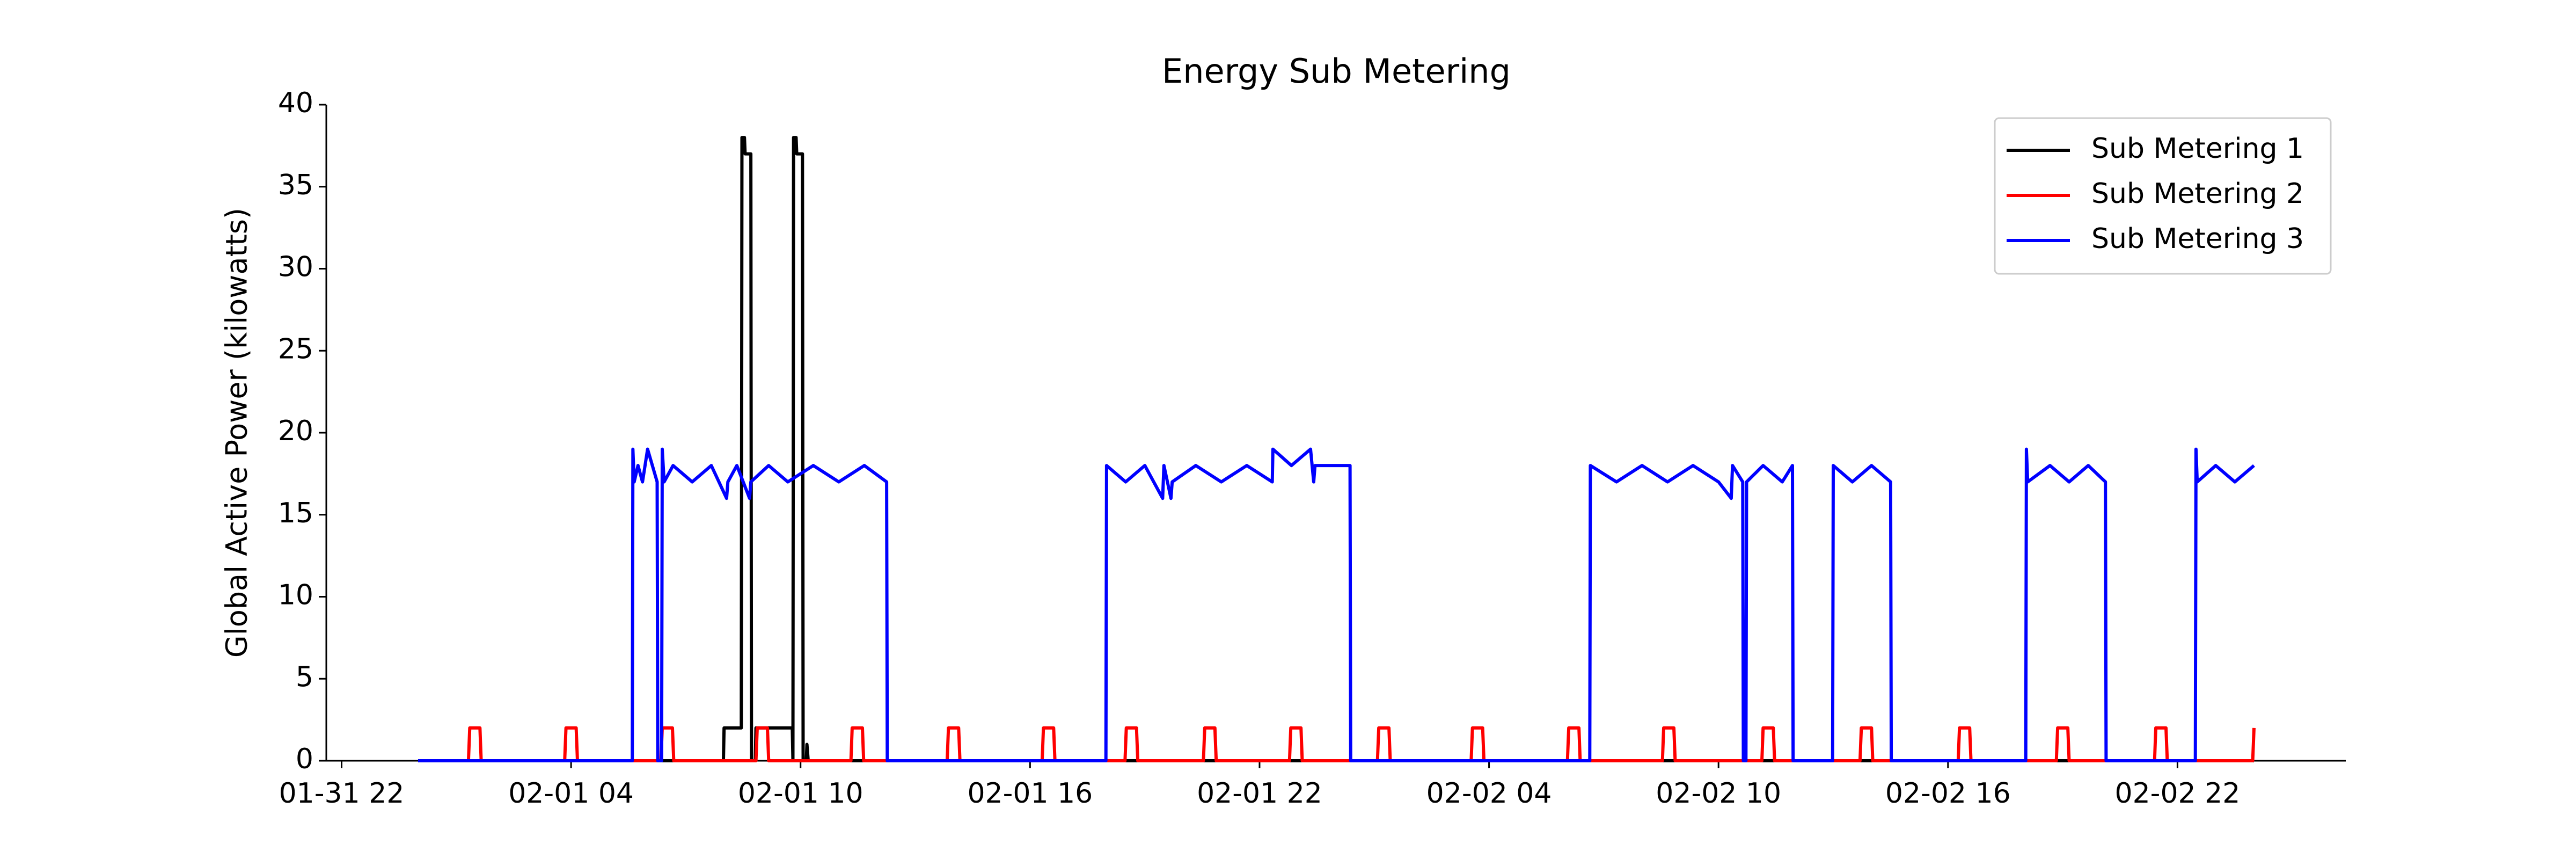  Describe the element at coordinates (1336, 71) in the screenshot. I see `chart-title: Energy Sub Metering` at that location.